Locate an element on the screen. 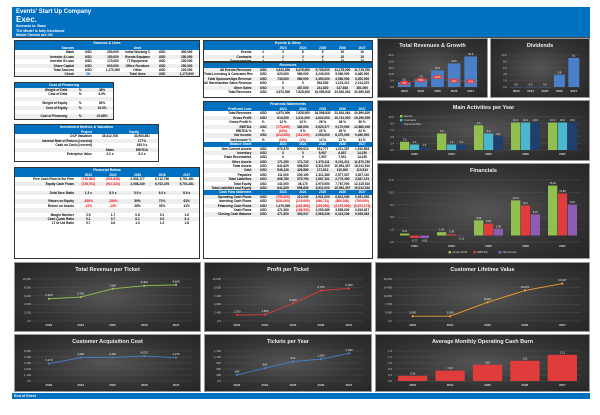  header-cell: Balance Sheet is located at coordinates (240, 144).